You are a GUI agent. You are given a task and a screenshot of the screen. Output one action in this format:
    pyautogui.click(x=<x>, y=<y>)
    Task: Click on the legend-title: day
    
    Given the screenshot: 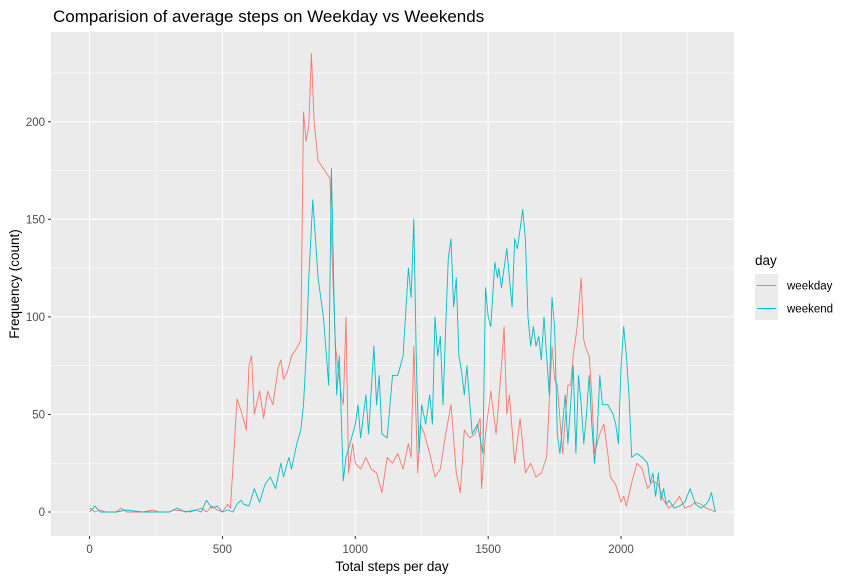 What is the action you would take?
    pyautogui.click(x=766, y=260)
    